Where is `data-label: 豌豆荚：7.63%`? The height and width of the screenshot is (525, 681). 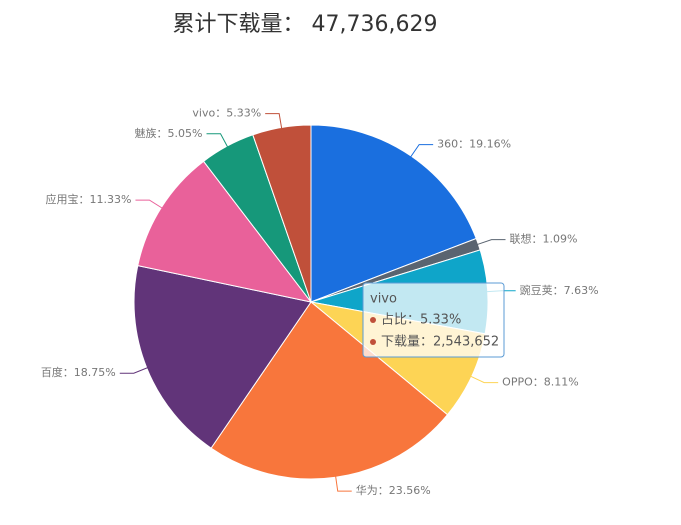 data-label: 豌豆荚：7.63% is located at coordinates (559, 290).